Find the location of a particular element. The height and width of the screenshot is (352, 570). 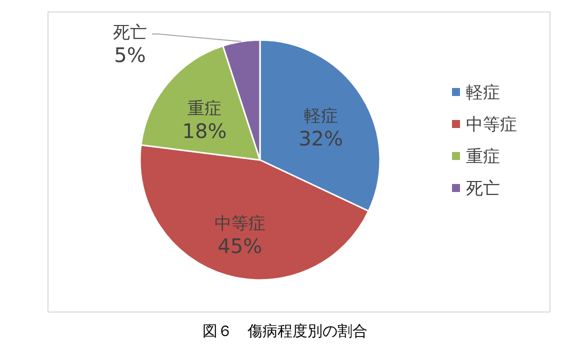

legend-label: 重症 is located at coordinates (483, 157).